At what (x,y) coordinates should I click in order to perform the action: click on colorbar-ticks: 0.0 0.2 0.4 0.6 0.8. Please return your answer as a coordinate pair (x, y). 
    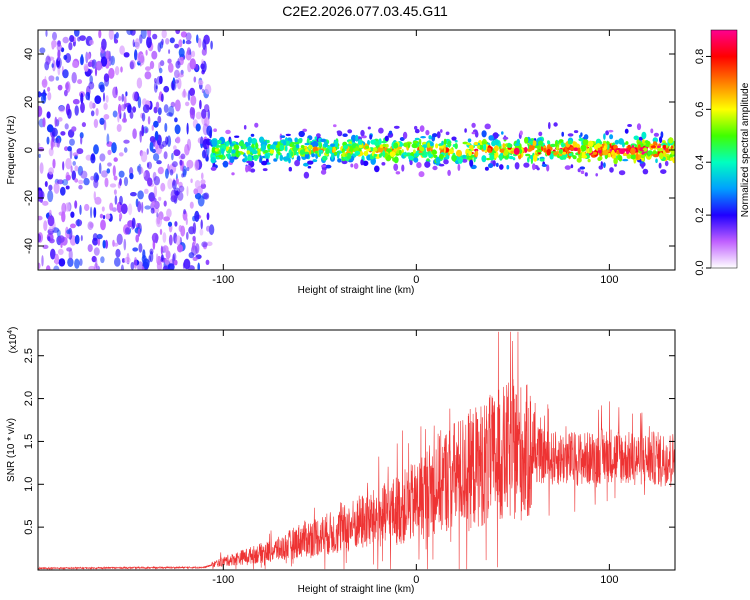
    Looking at the image, I should click on (702, 162).